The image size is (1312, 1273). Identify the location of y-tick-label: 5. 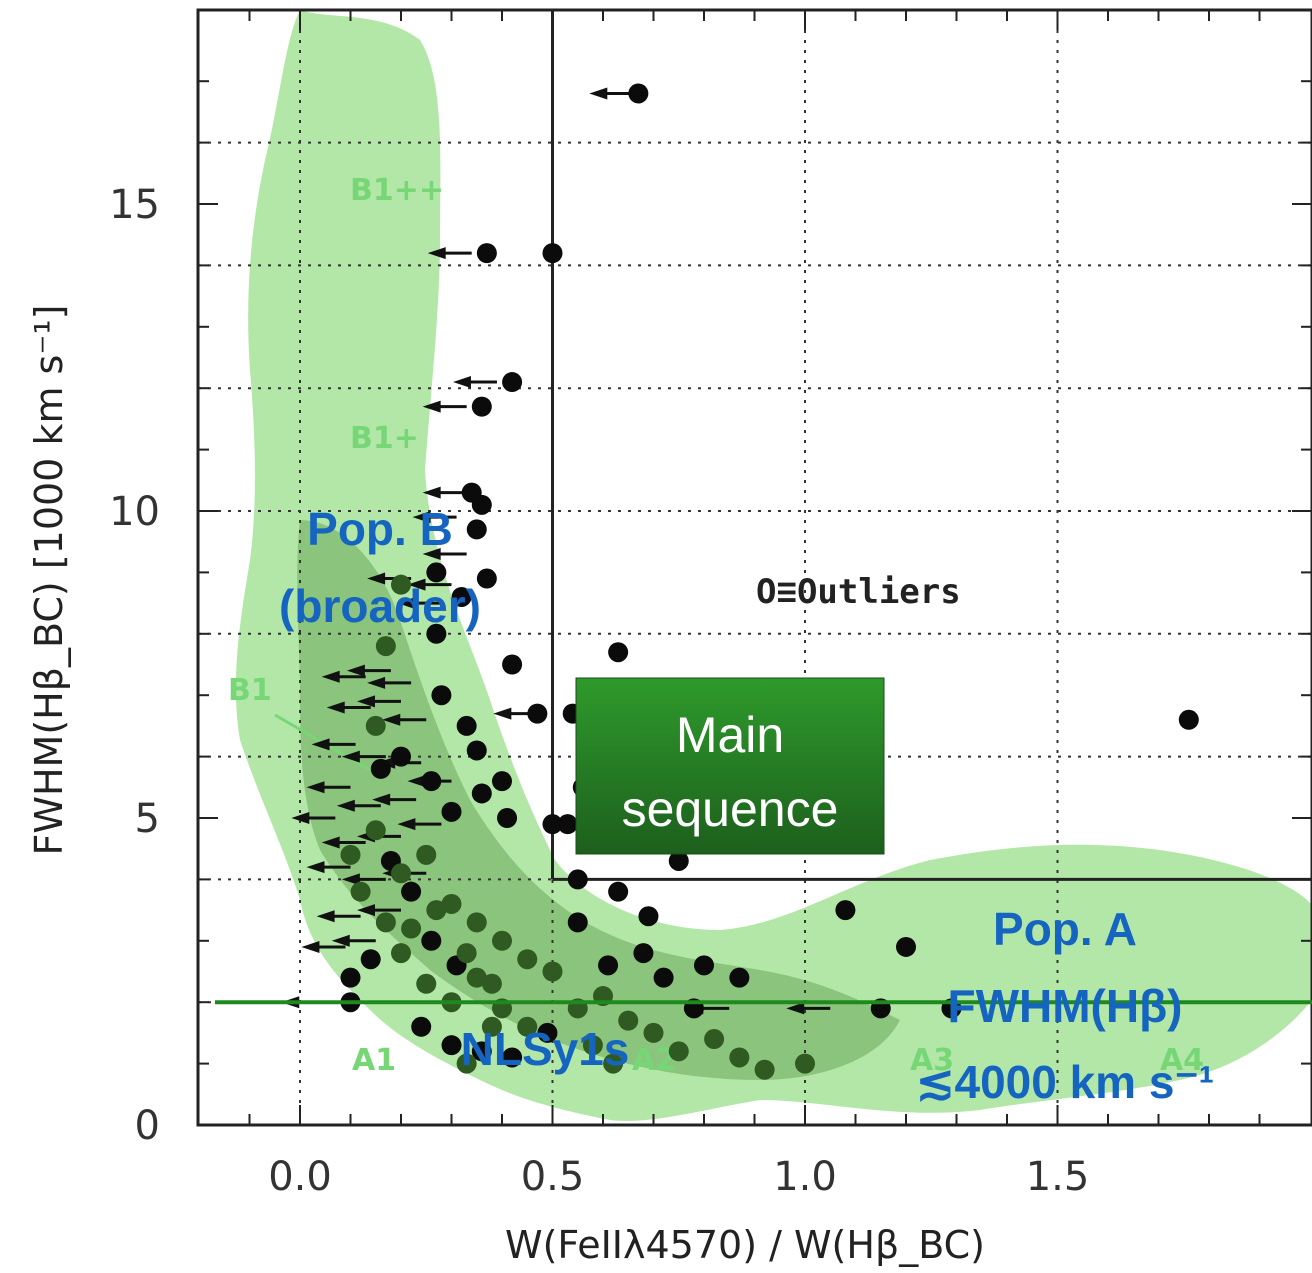
(147, 819).